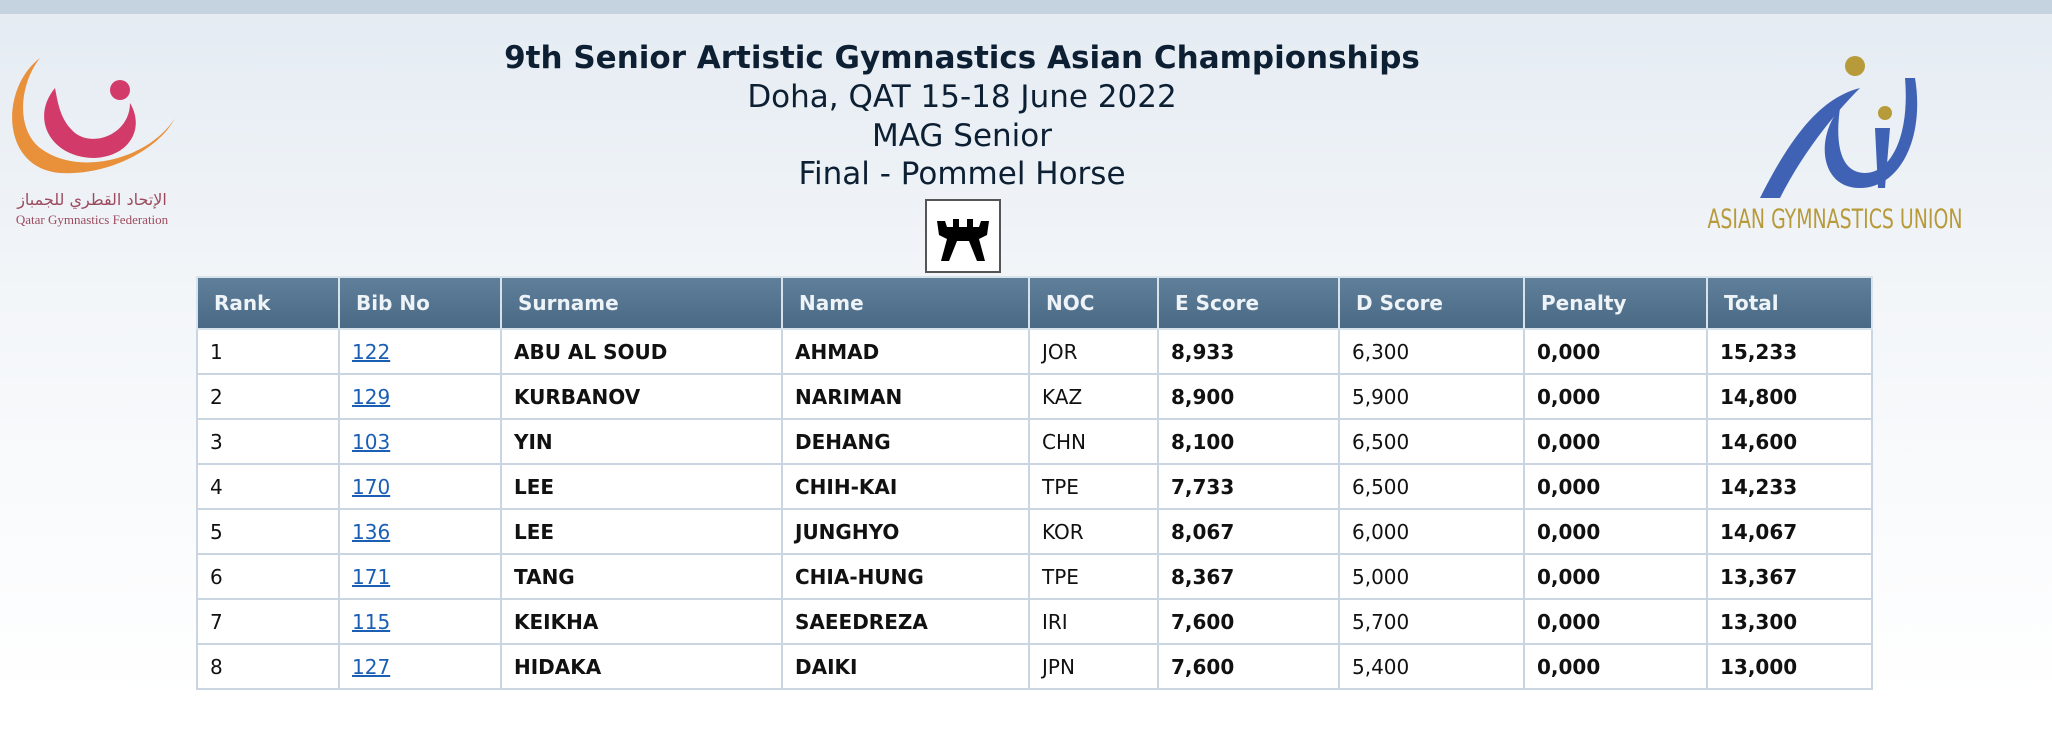 This screenshot has width=2052, height=745. I want to click on agu-logo: ASIAN GYMNASTICS UNION, so click(1835, 145).